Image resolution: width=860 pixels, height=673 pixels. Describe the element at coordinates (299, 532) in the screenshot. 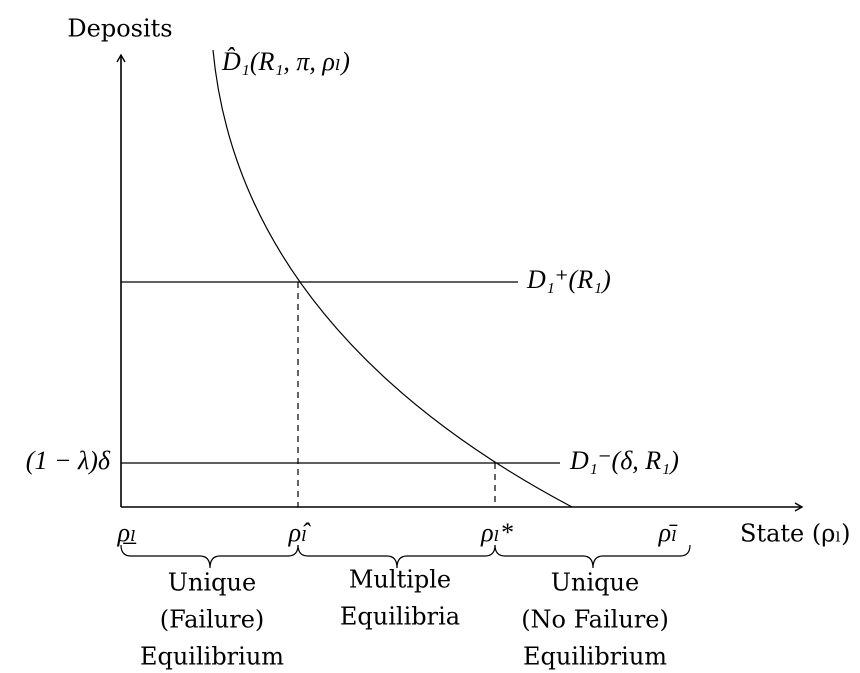

I see `x-marker: ρ̂ₗ` at that location.